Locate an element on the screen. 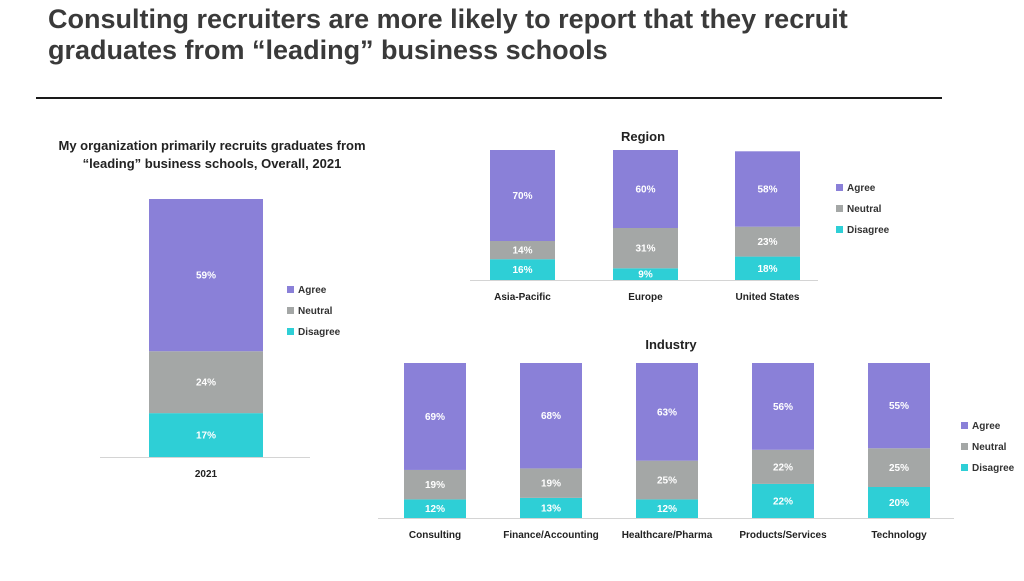  data-label-neutral: 24% is located at coordinates (206, 383).